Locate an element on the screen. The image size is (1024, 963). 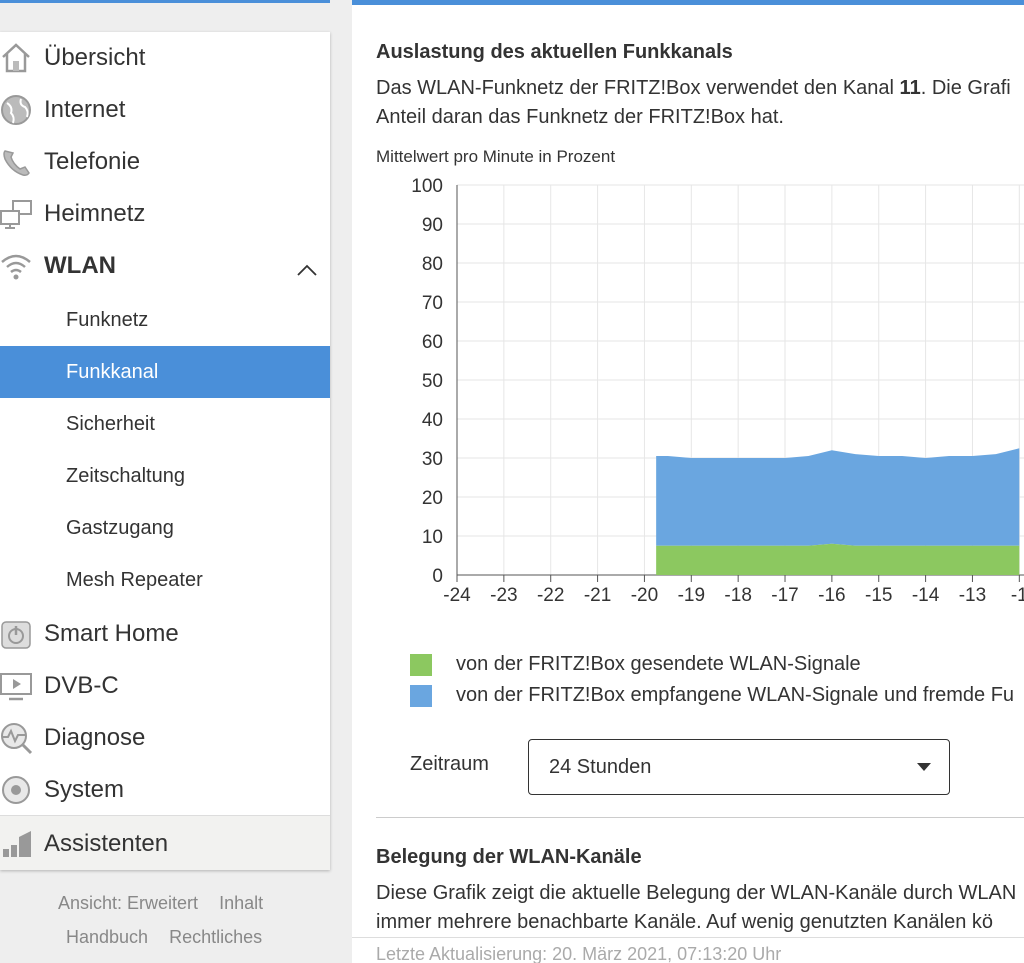
sidebar-sub-gastzugang: Gastzugang is located at coordinates (120, 527).